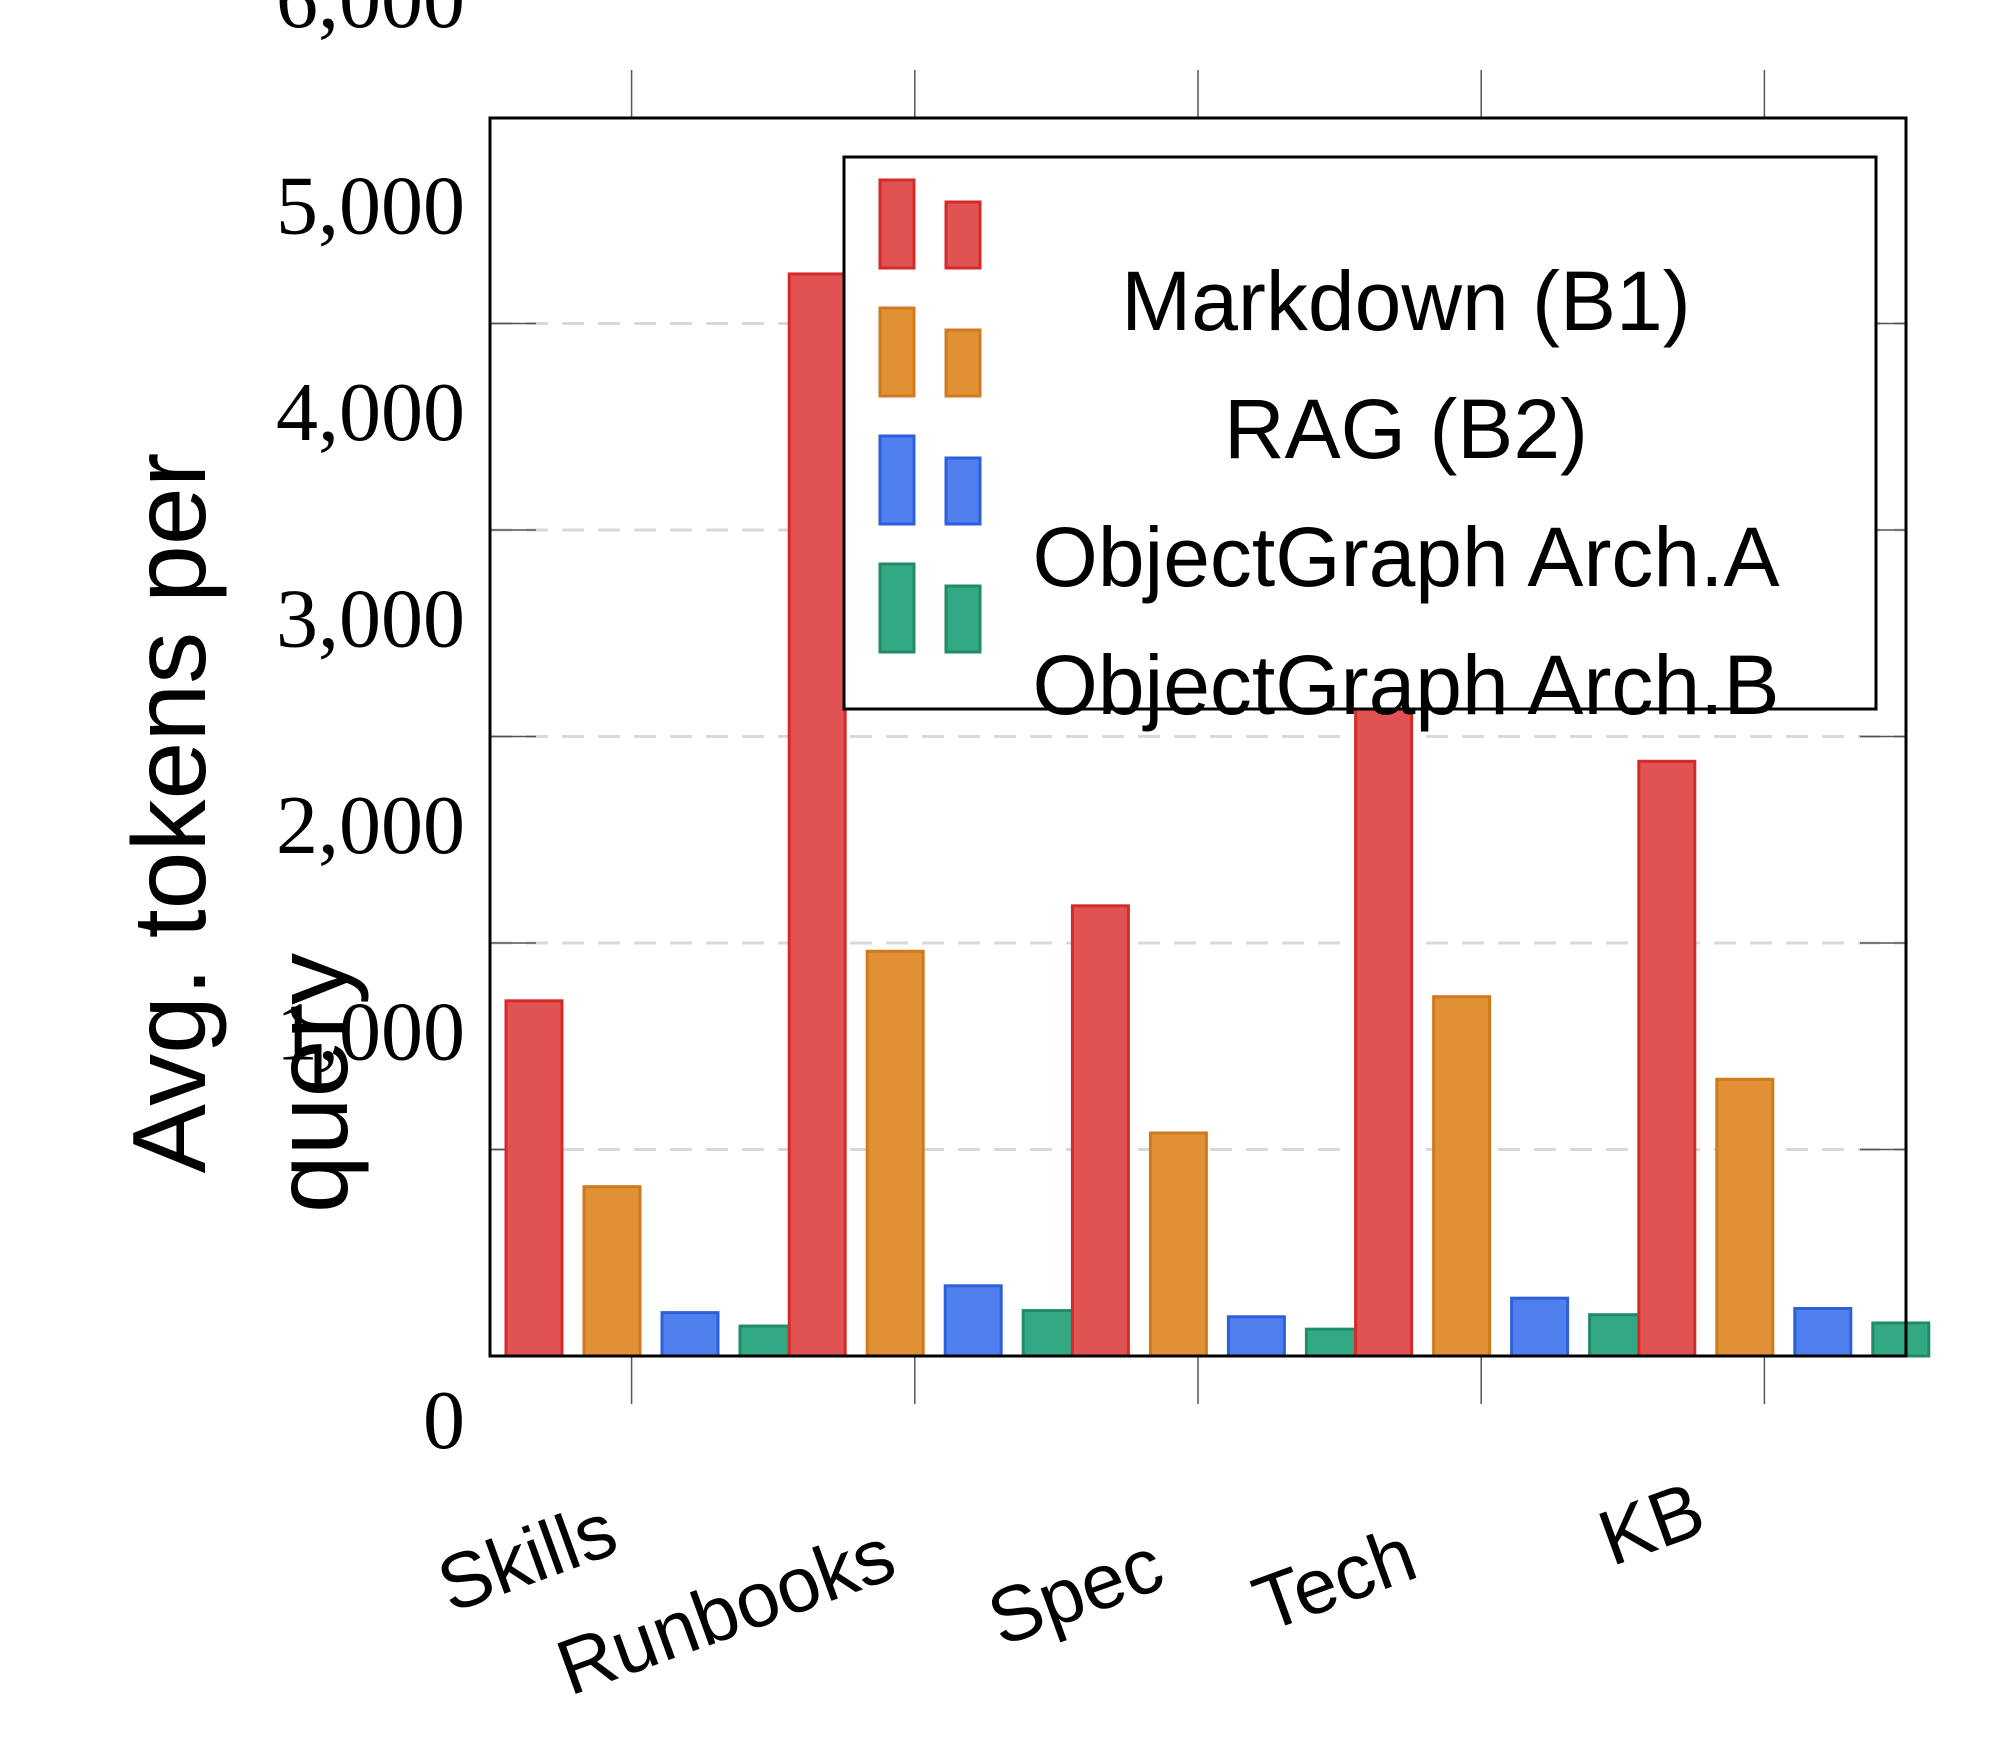  What do you see at coordinates (1405, 557) in the screenshot?
I see `legend-label: ObjectGraph Arch.A` at bounding box center [1405, 557].